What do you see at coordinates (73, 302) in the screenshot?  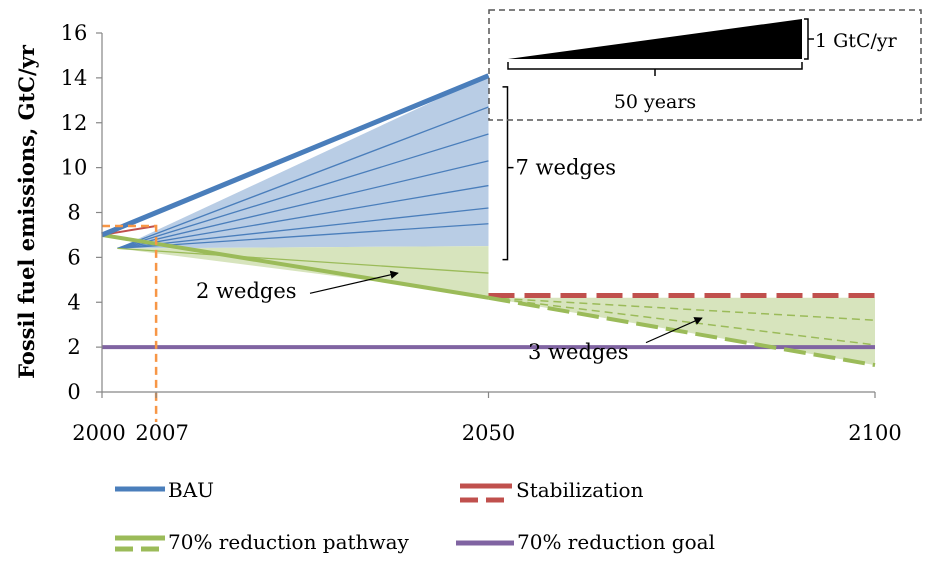 I see `y-tick-label: 4` at bounding box center [73, 302].